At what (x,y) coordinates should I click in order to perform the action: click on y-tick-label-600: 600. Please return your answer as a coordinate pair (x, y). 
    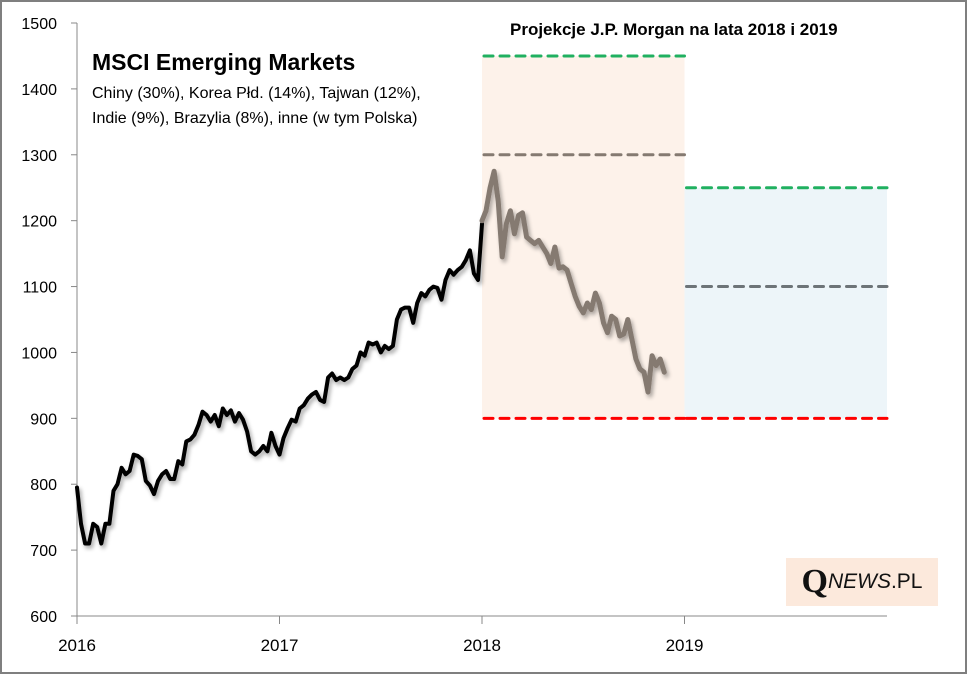
    Looking at the image, I should click on (43, 617).